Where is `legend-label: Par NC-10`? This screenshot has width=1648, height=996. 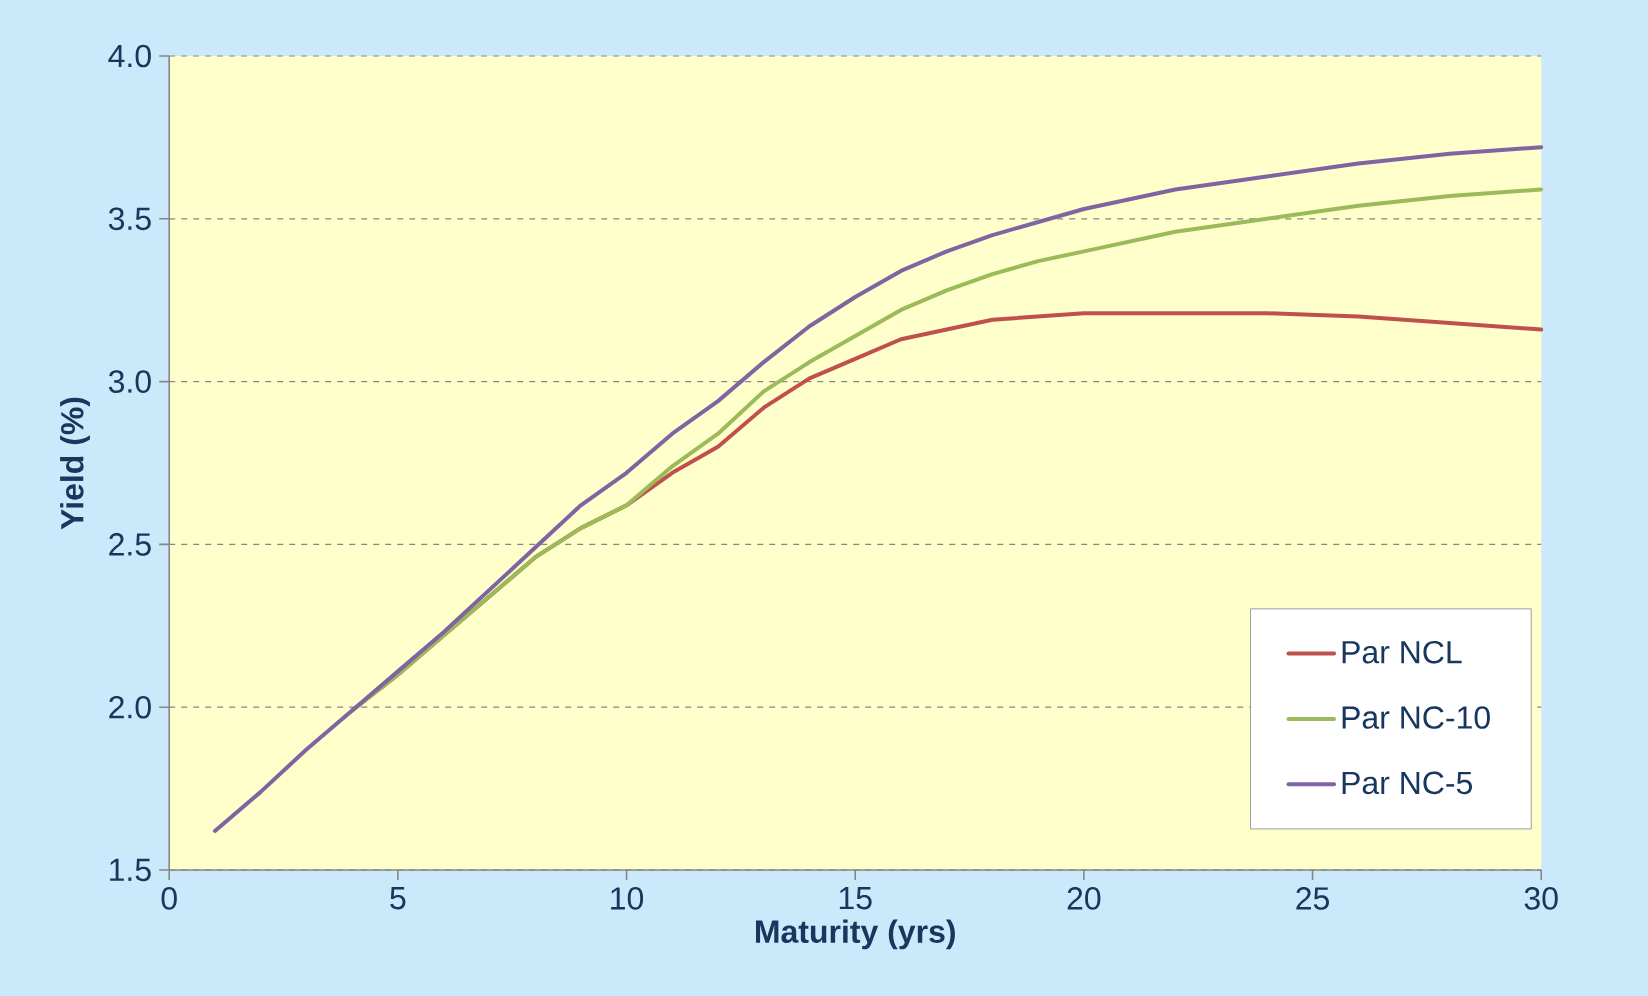 legend-label: Par NC-10 is located at coordinates (1416, 717).